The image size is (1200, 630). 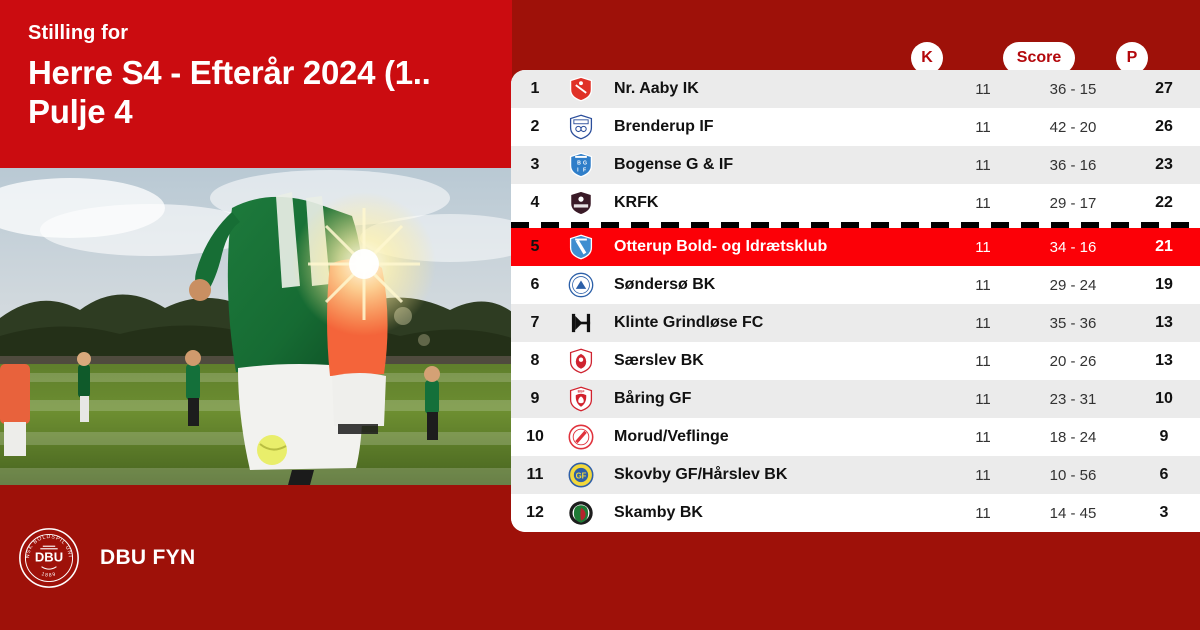 What do you see at coordinates (855, 475) in the screenshot?
I see `table-row: 11 GF Skovby GF/Hårslev BK 11 10 - 56 6` at bounding box center [855, 475].